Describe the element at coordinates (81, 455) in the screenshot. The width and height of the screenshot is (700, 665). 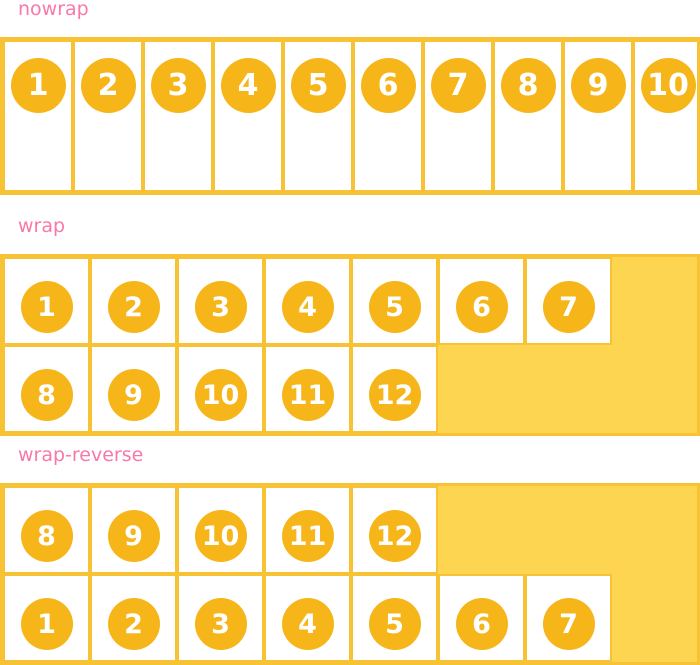
I see `section-label-wrap-reverse: wrap-reverse` at that location.